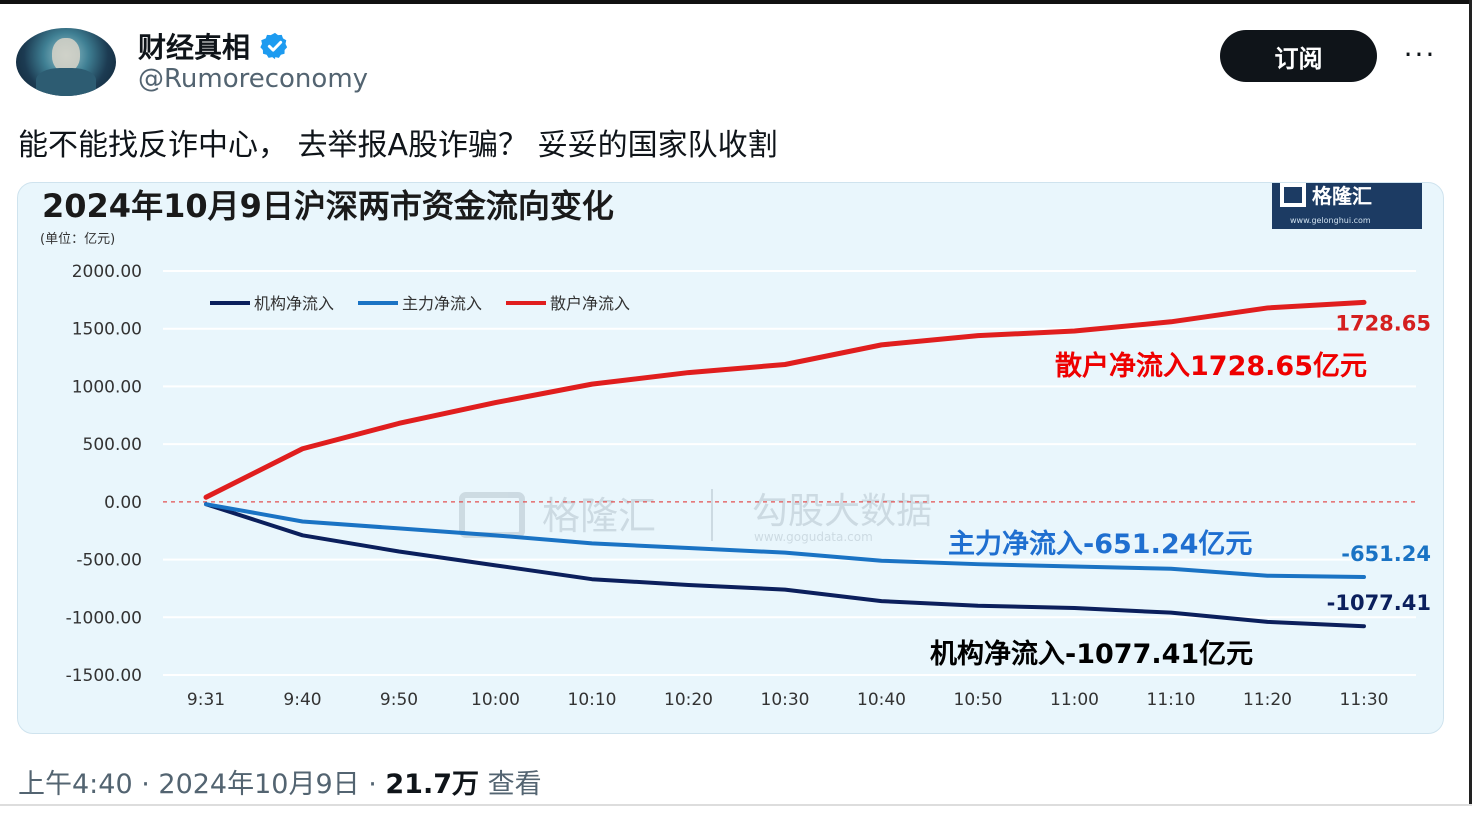  Describe the element at coordinates (123, 503) in the screenshot. I see `y-tick-label: 0.00` at that location.